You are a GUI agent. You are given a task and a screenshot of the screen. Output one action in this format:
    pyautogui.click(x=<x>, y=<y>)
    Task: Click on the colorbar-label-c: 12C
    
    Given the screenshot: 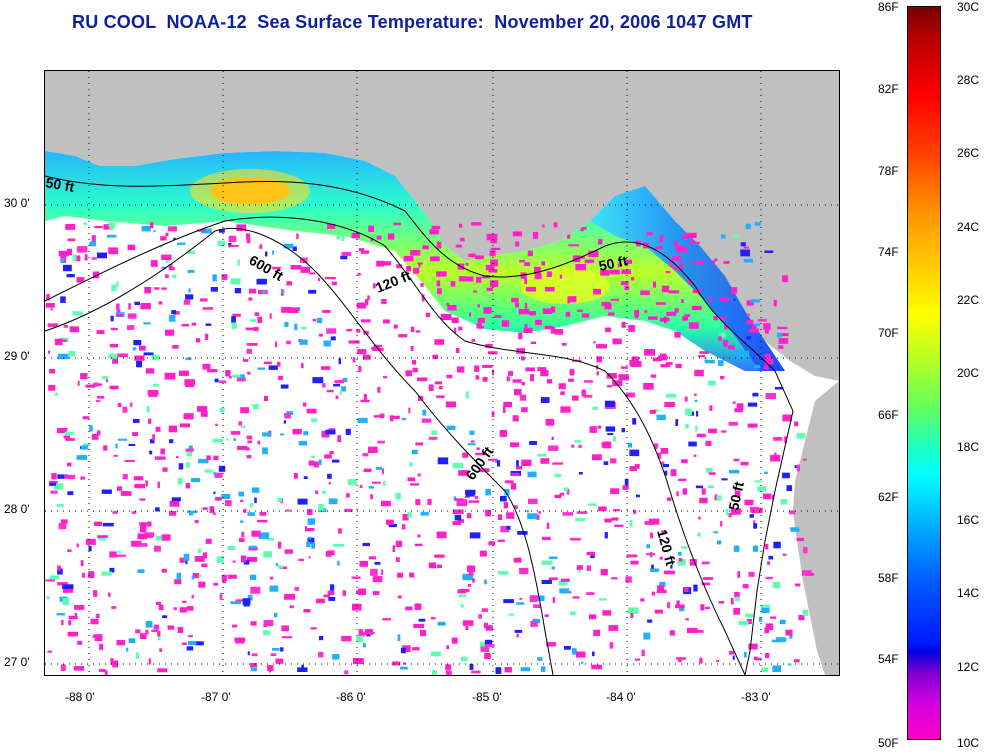 What is the action you would take?
    pyautogui.click(x=968, y=667)
    